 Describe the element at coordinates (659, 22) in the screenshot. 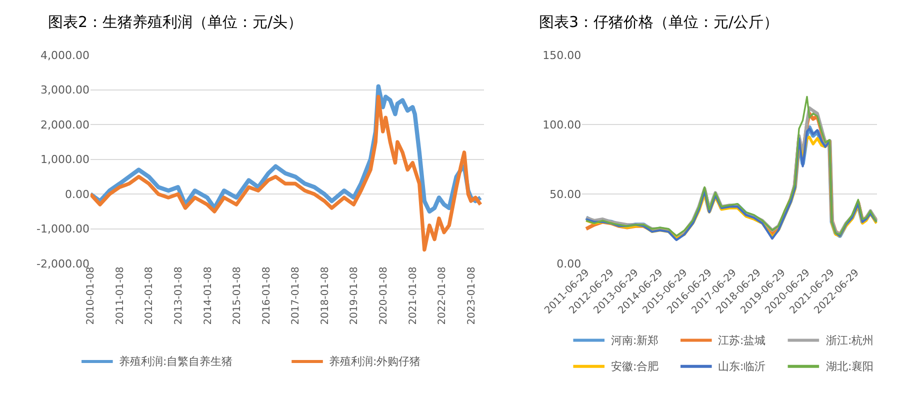

I see `chart-title: 图表3：仔猪价格（单位：元/公斤）` at that location.